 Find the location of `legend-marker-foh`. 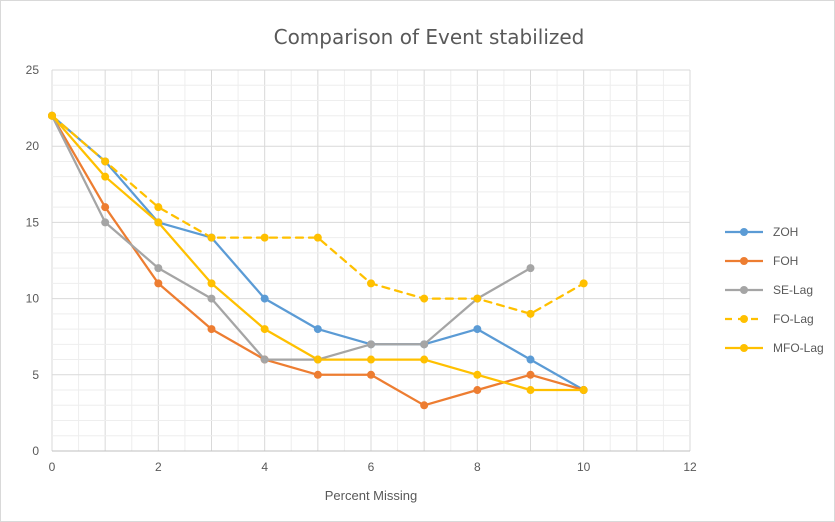

legend-marker-foh is located at coordinates (744, 261).